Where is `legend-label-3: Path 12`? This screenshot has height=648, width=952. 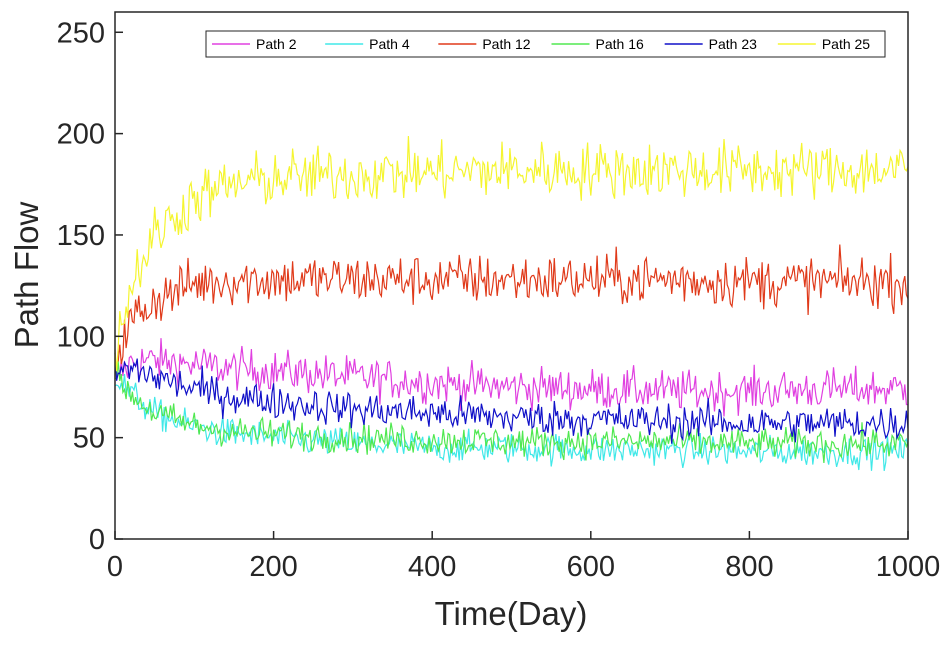
legend-label-3: Path 12 is located at coordinates (506, 44).